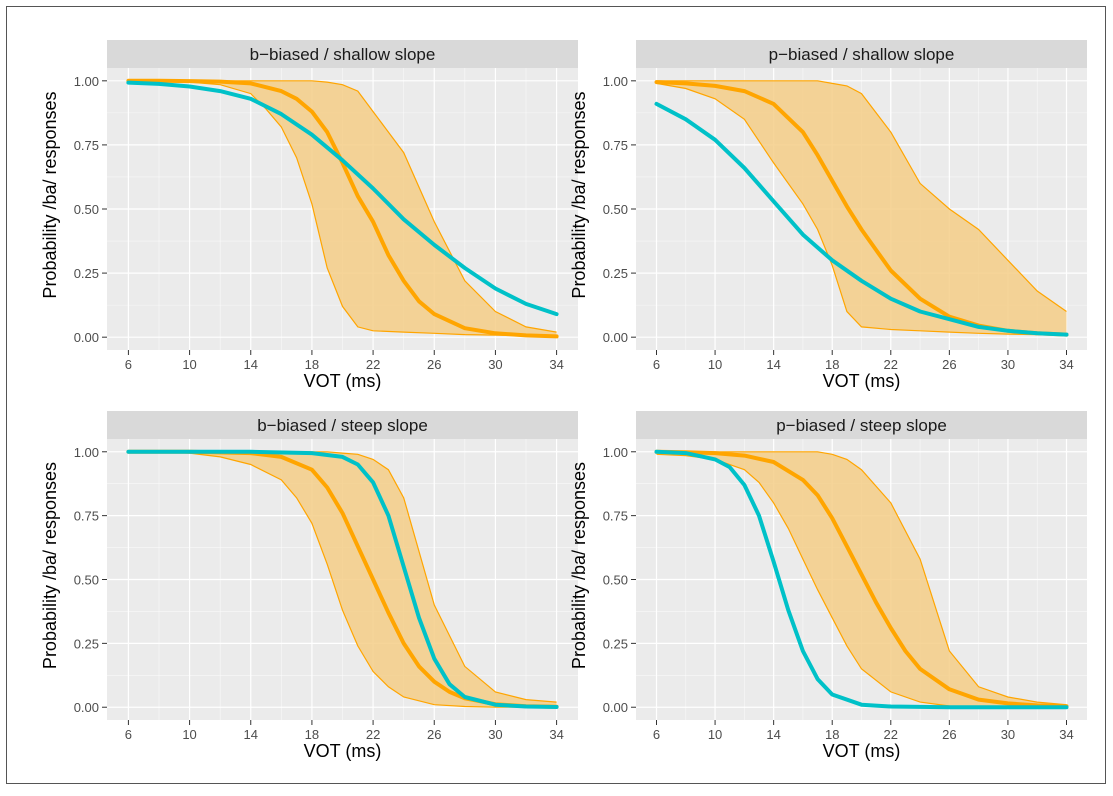  I want to click on facet-title: b−biased / shallow slope, so click(343, 54).